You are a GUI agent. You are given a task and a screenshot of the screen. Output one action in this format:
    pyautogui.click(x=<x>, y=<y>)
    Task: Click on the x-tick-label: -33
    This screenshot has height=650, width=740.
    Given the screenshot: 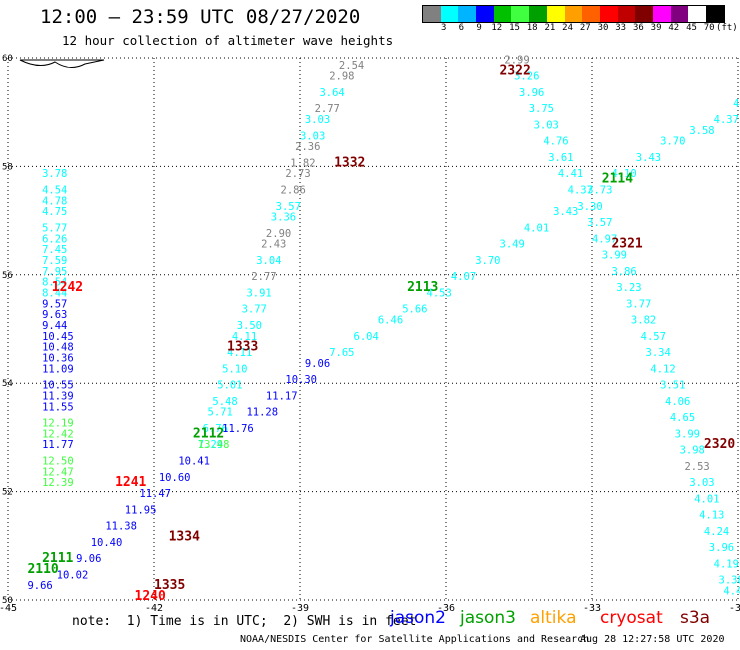 What is the action you would take?
    pyautogui.click(x=592, y=608)
    